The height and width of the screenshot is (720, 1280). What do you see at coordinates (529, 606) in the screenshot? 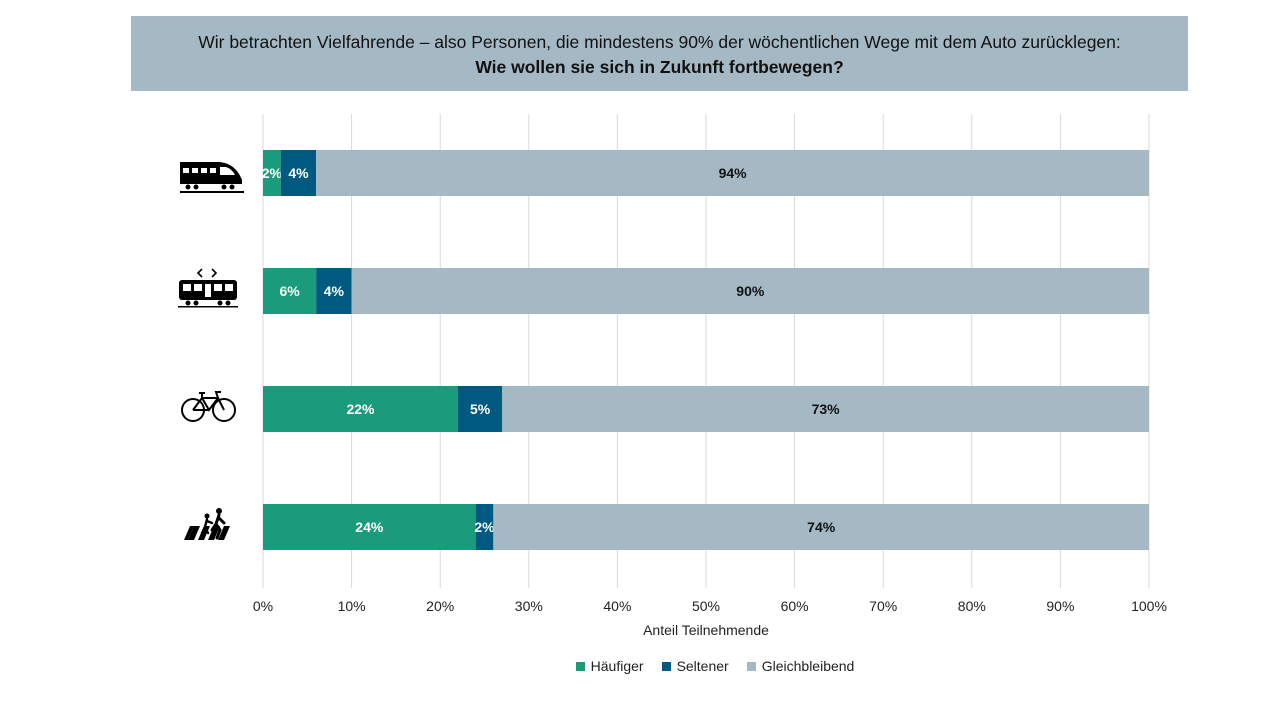
I see `x-tick-label: 30%` at bounding box center [529, 606].